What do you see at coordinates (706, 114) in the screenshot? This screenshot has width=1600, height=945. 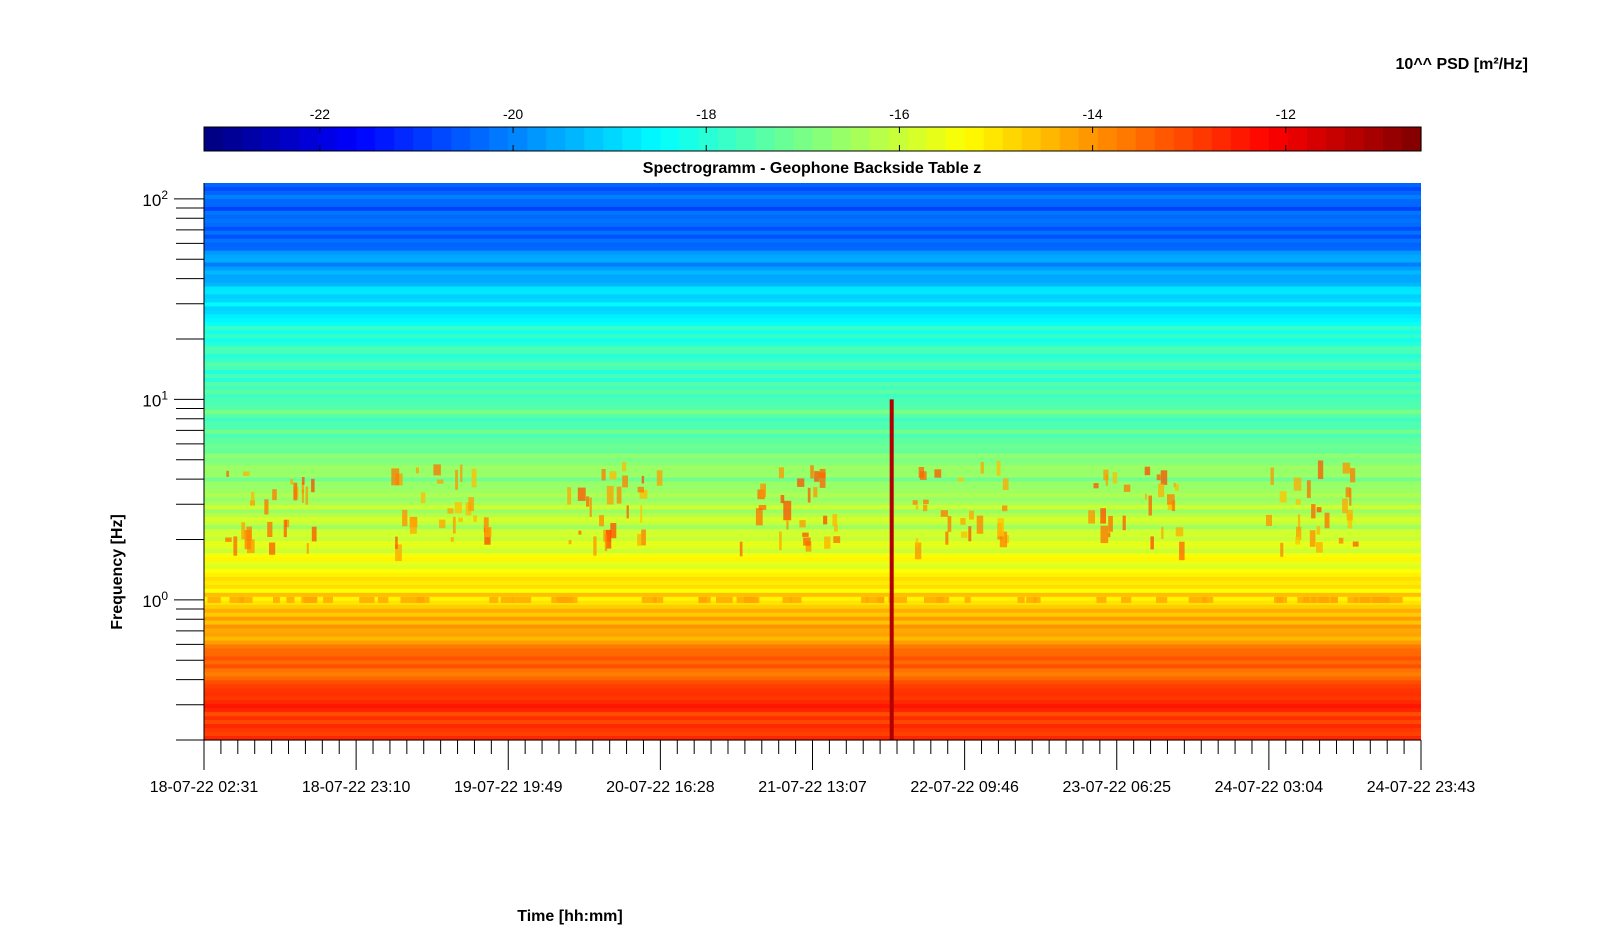 I see `colorbar-tick-label: -18` at bounding box center [706, 114].